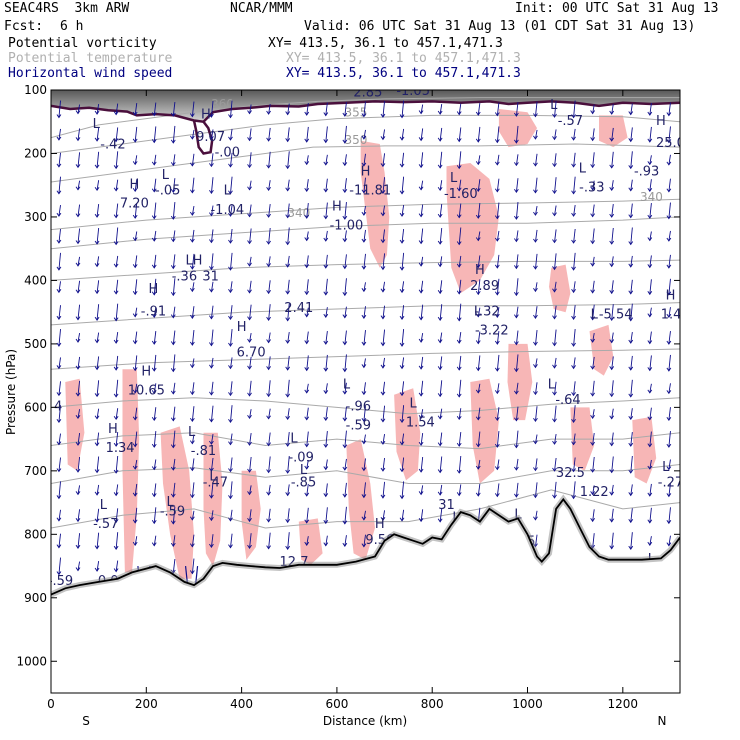 The width and height of the screenshot is (740, 740). Describe the element at coordinates (154, 289) in the screenshot. I see `hl-label-29: H` at that location.